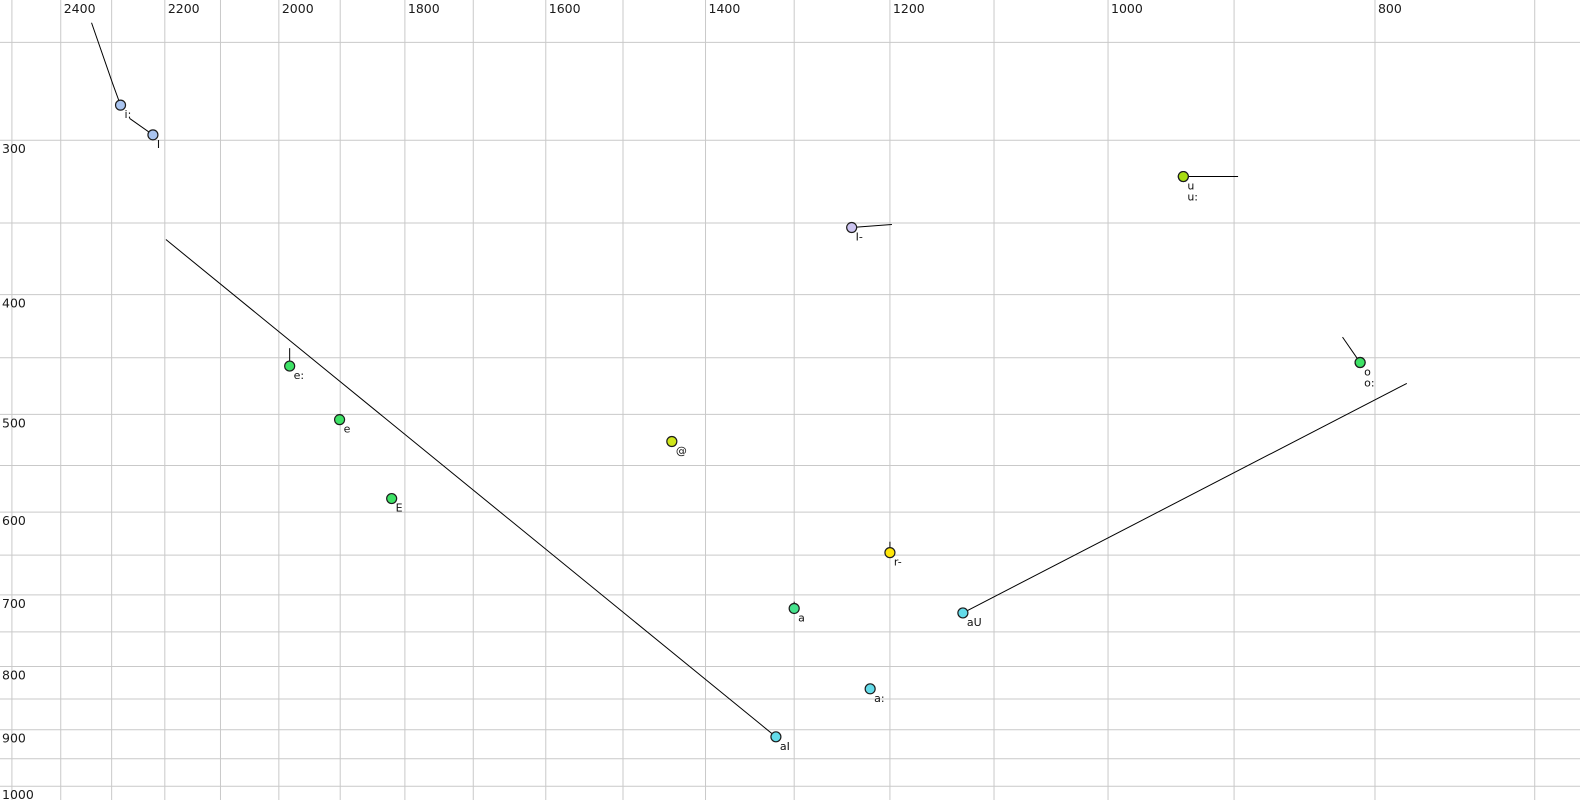 The image size is (1580, 800). I want to click on y-tick-label-600: 600, so click(14, 520).